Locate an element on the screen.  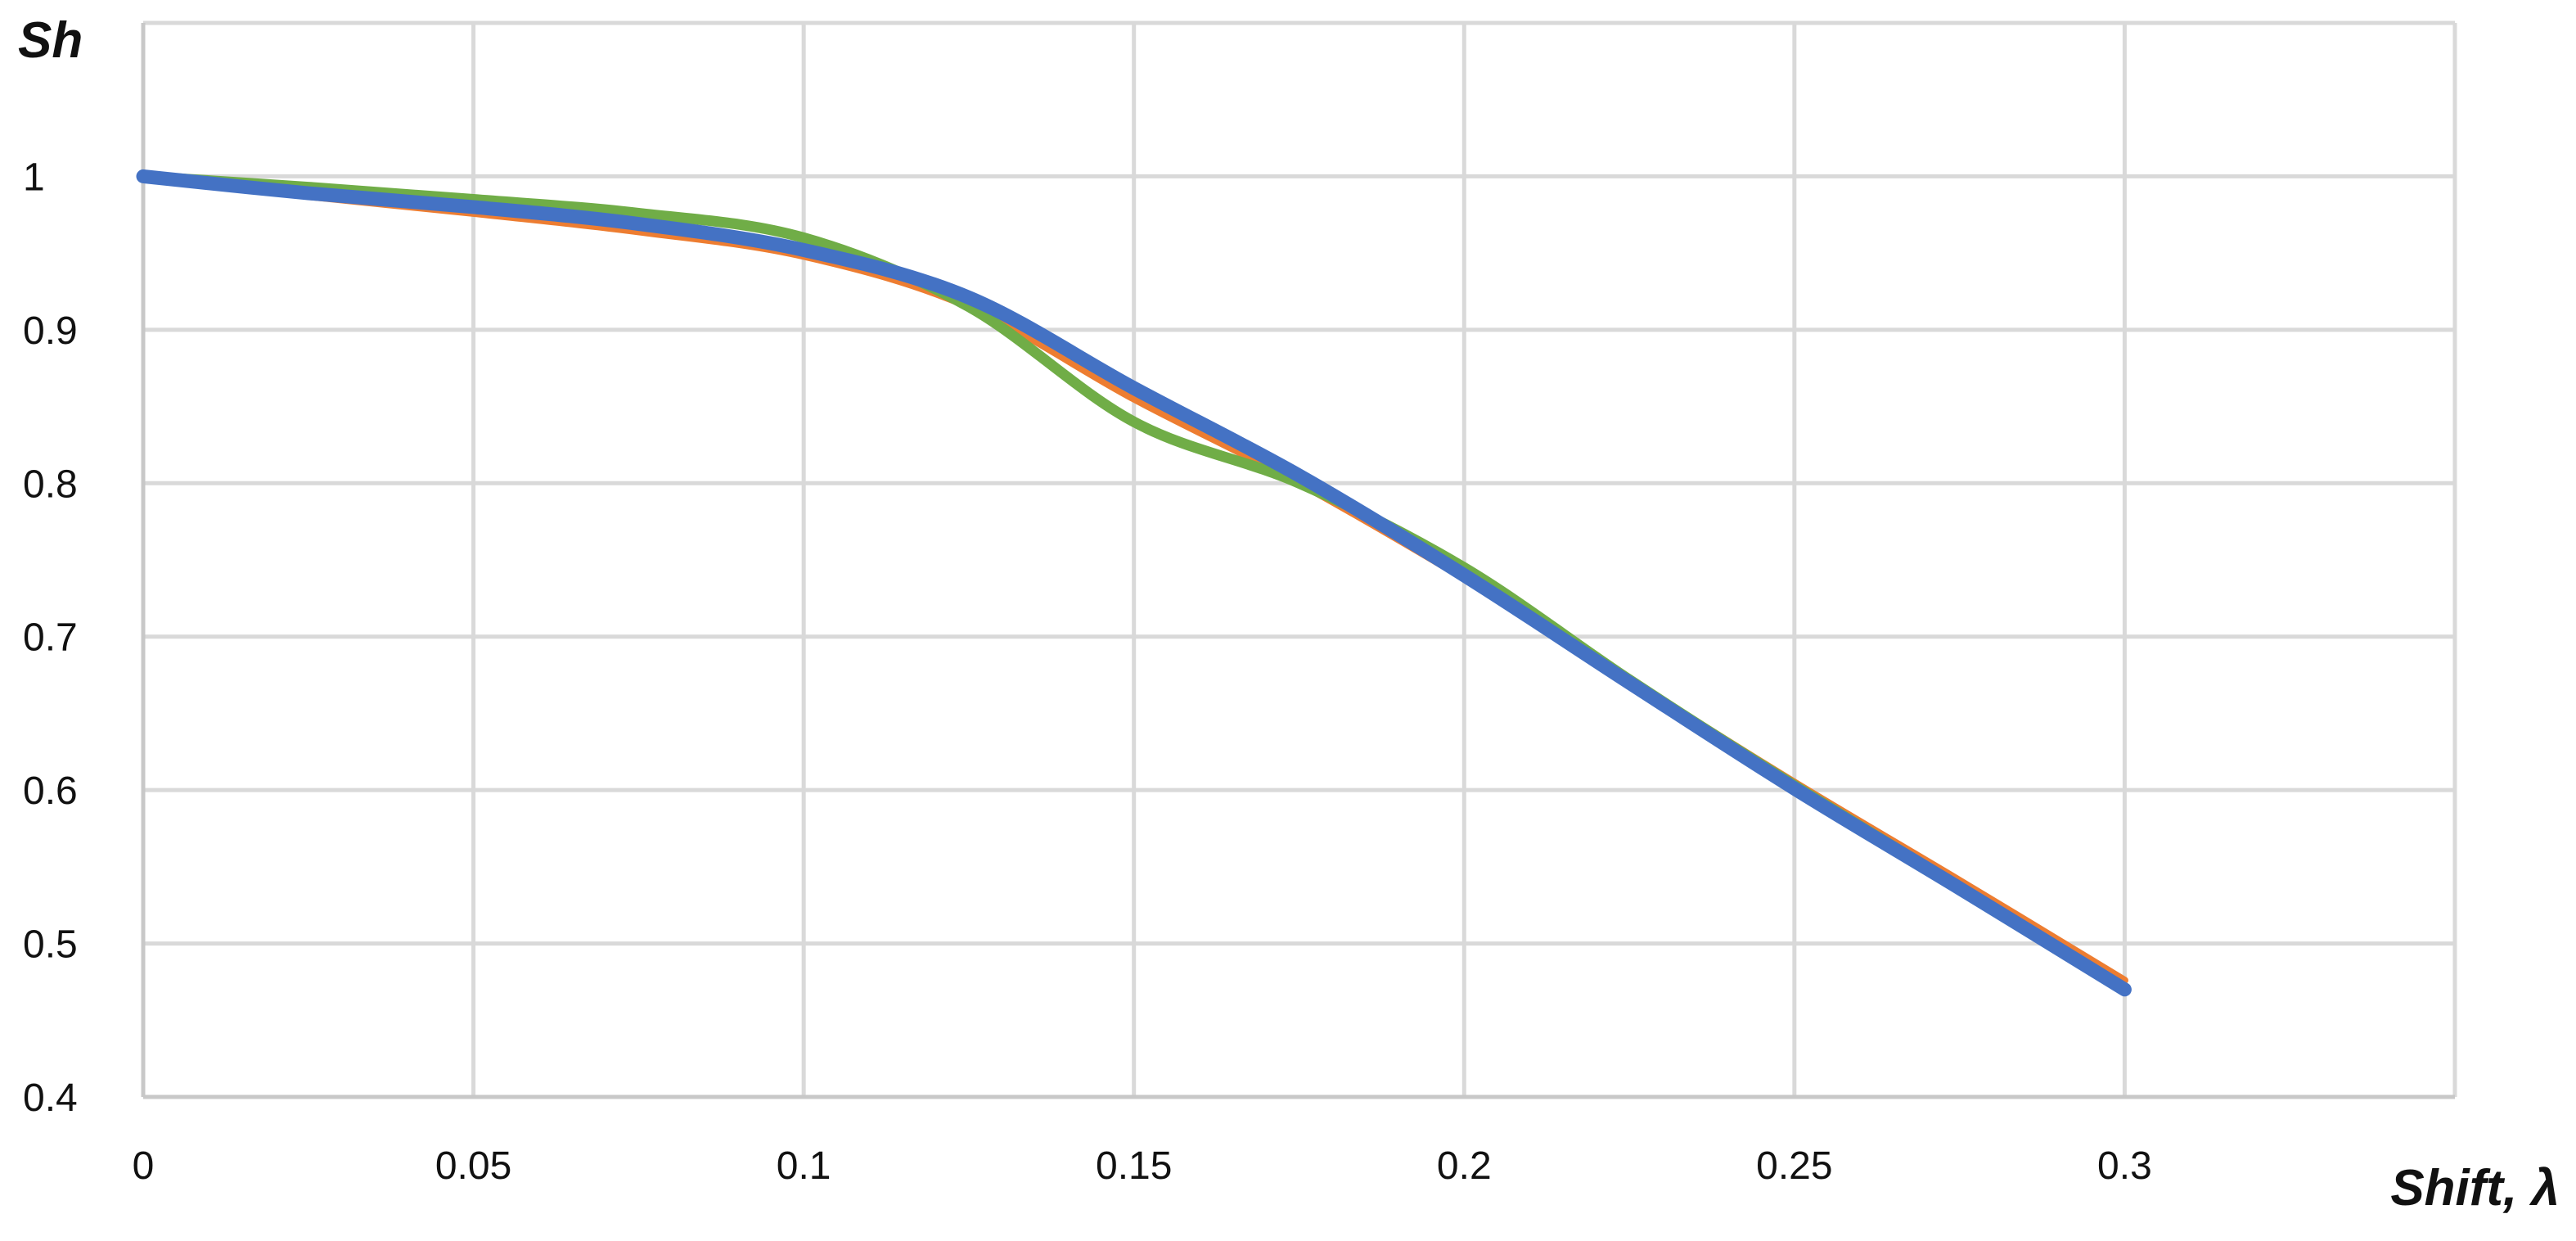
y-tick-label: 0.4 is located at coordinates (50, 1098).